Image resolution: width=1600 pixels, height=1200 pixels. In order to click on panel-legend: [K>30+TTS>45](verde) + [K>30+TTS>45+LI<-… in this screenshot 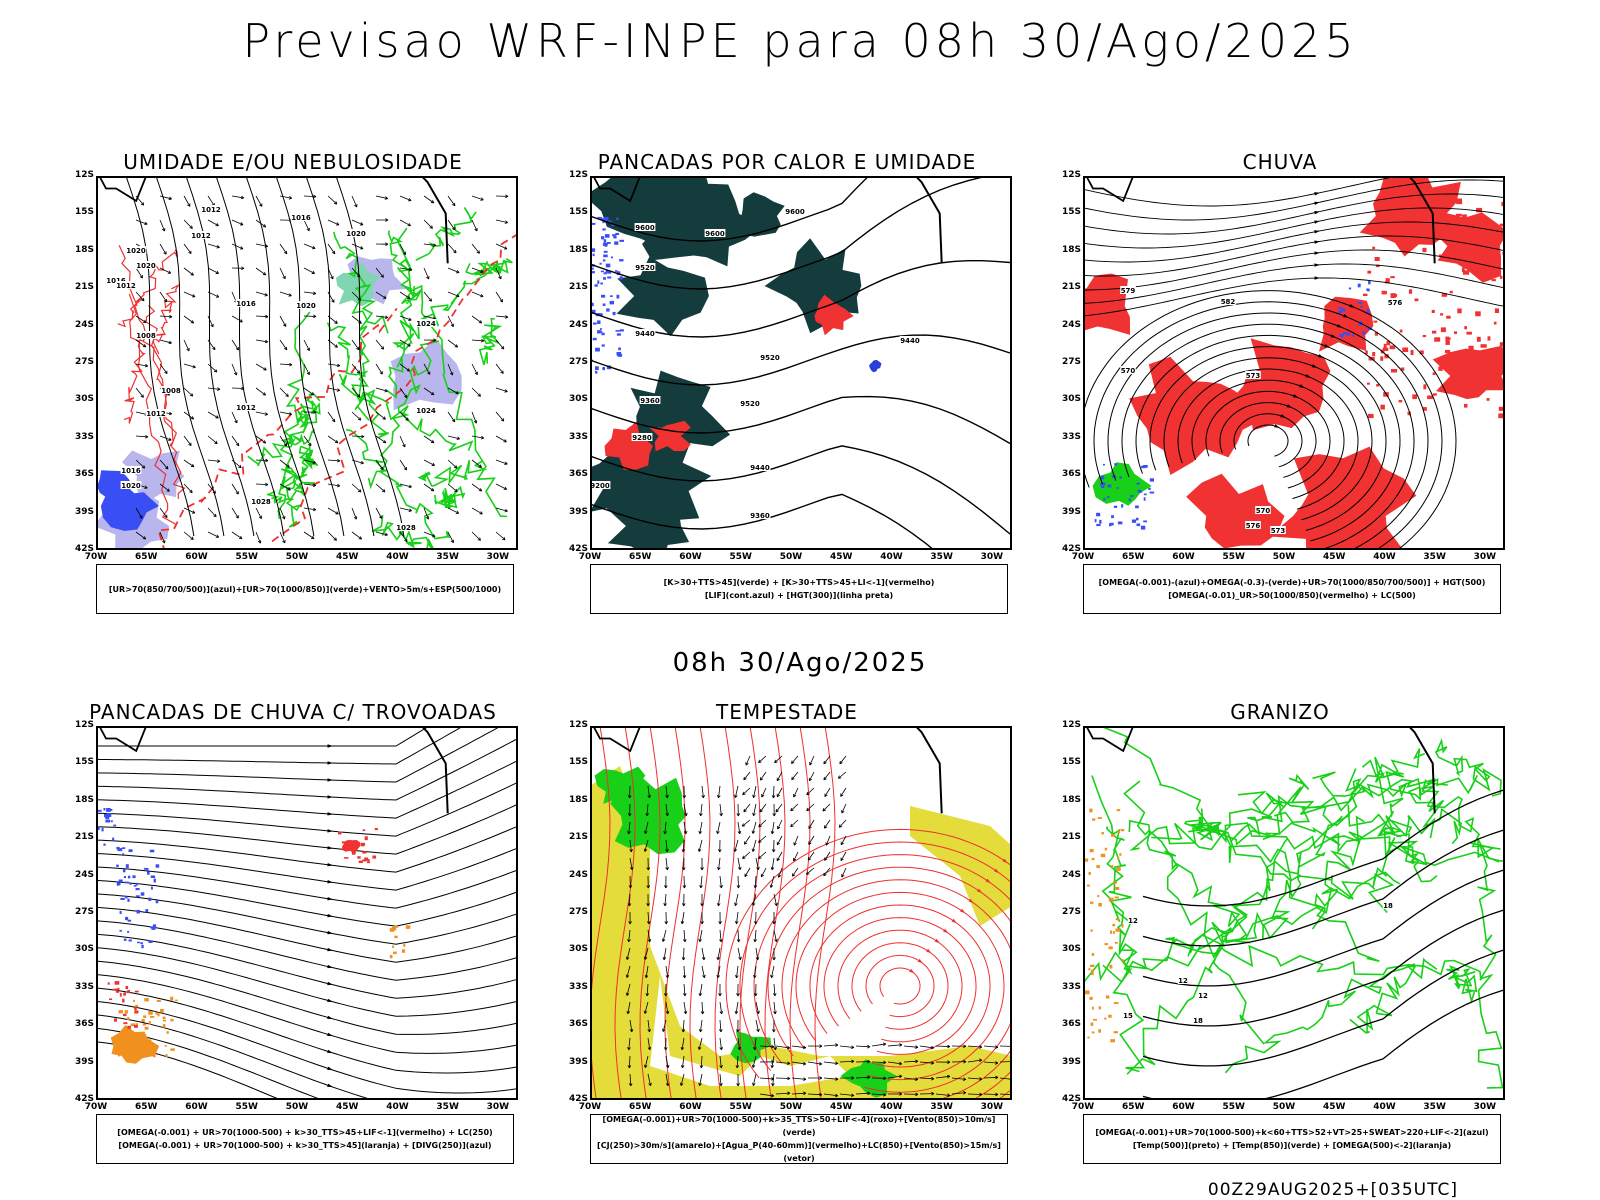, I will do `click(799, 589)`.